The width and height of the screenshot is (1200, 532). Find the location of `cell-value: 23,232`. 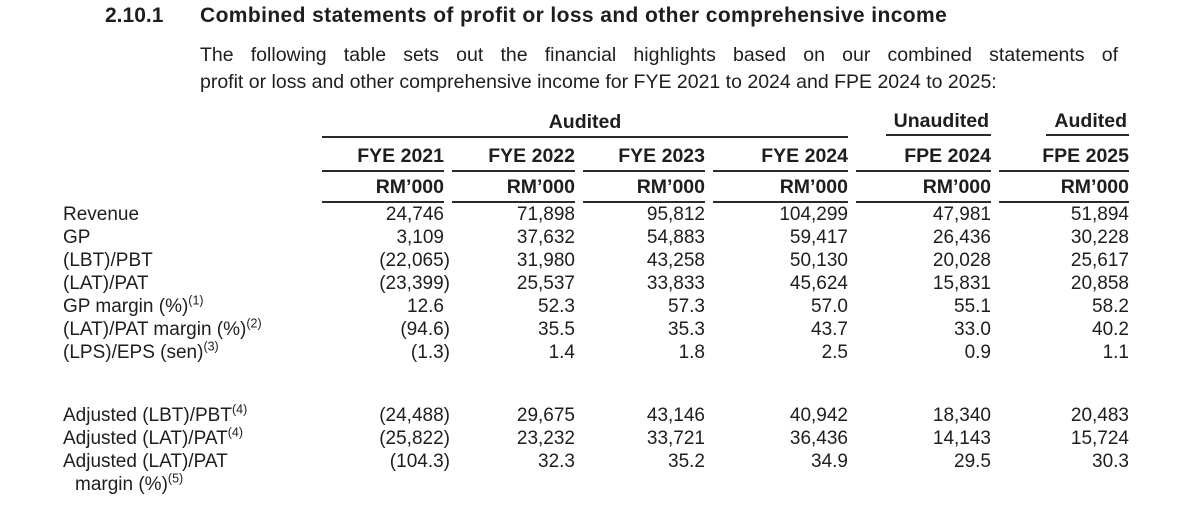

cell-value: 23,232 is located at coordinates (545, 438).